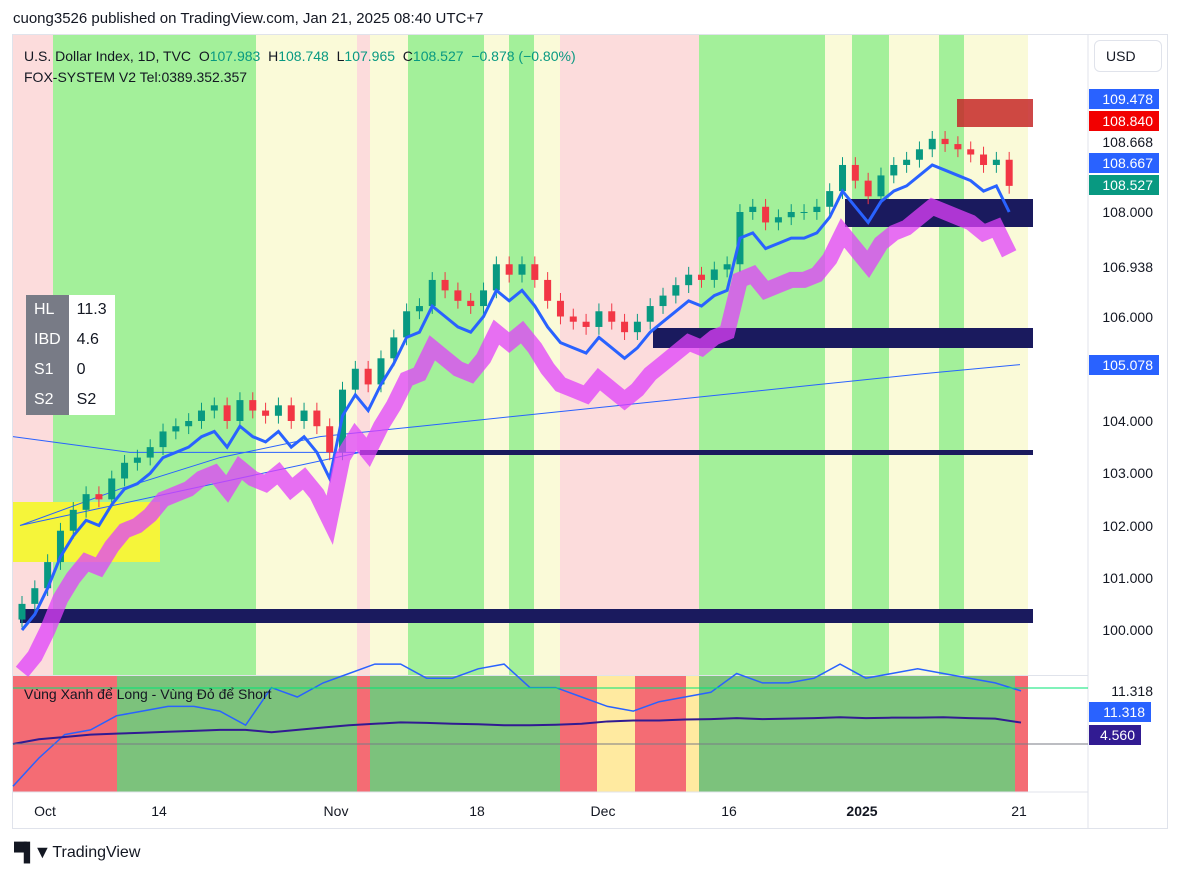 The width and height of the screenshot is (1180, 872). I want to click on stats-row: IBD 4.6, so click(70, 340).